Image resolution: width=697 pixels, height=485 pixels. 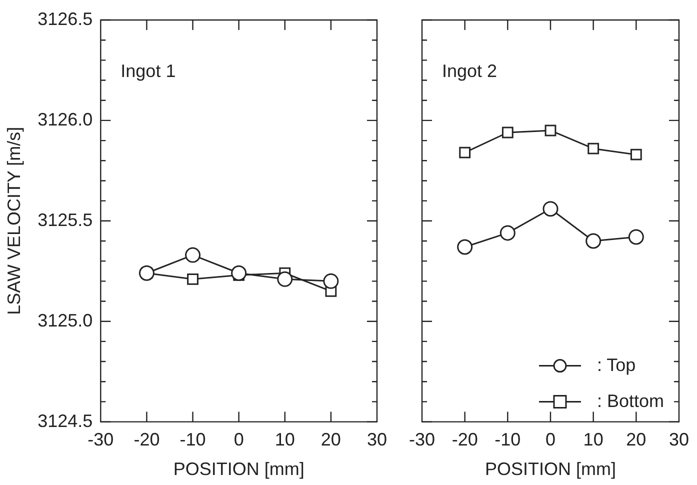 What do you see at coordinates (148, 70) in the screenshot?
I see `annotation: Ingot 1` at bounding box center [148, 70].